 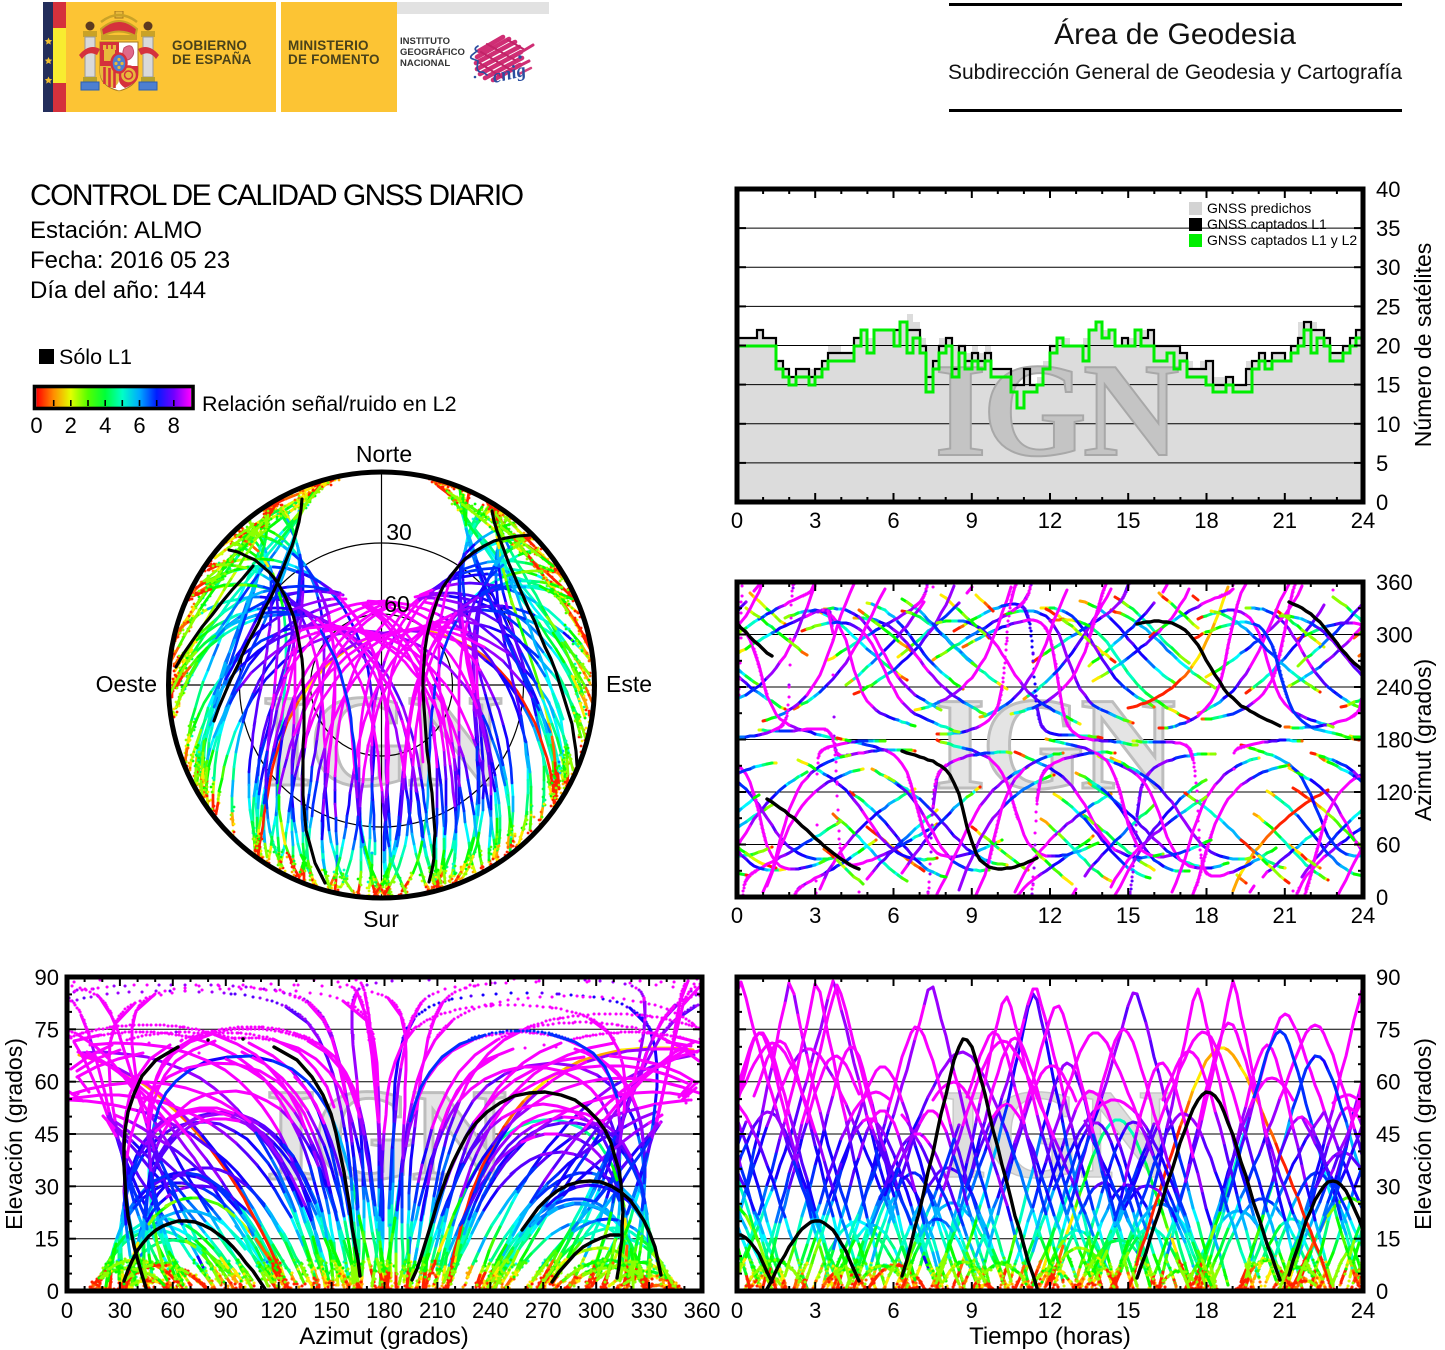 What do you see at coordinates (1388, 346) in the screenshot?
I see `svg-text: 20` at bounding box center [1388, 346].